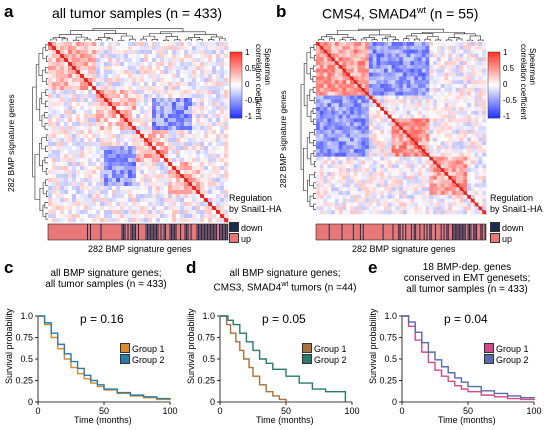 Image resolution: width=550 pixels, height=430 pixels. I want to click on panel-e-legend-group2: Group 2, so click(506, 359).